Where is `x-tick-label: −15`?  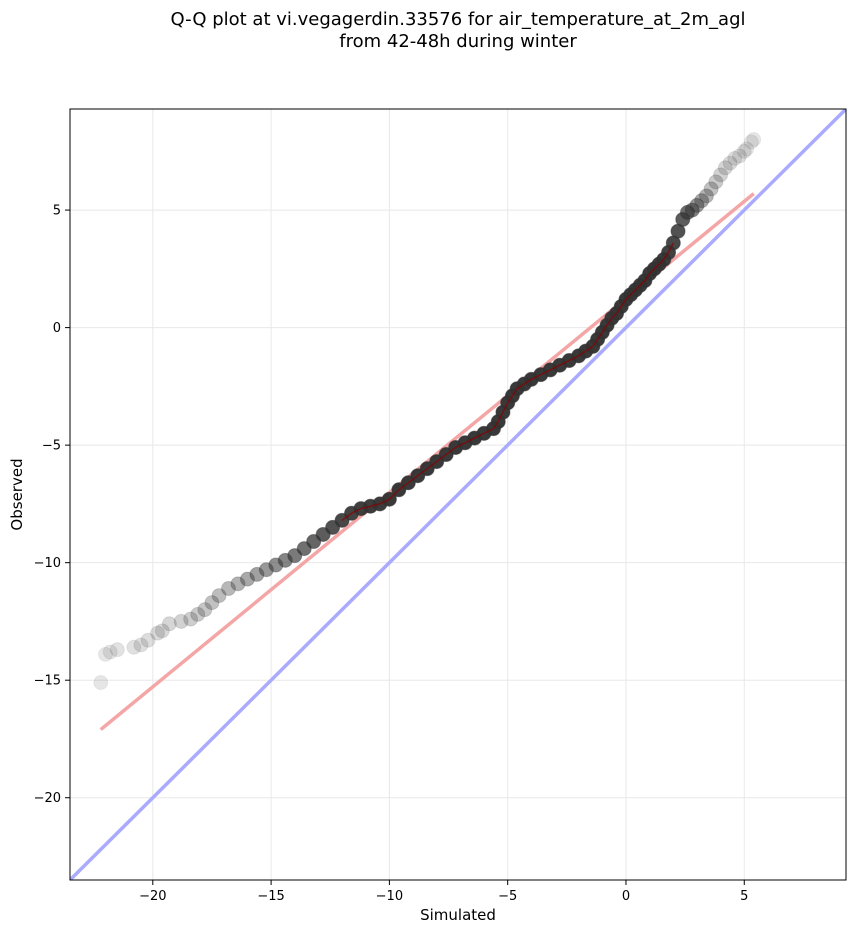 x-tick-label: −15 is located at coordinates (270, 896).